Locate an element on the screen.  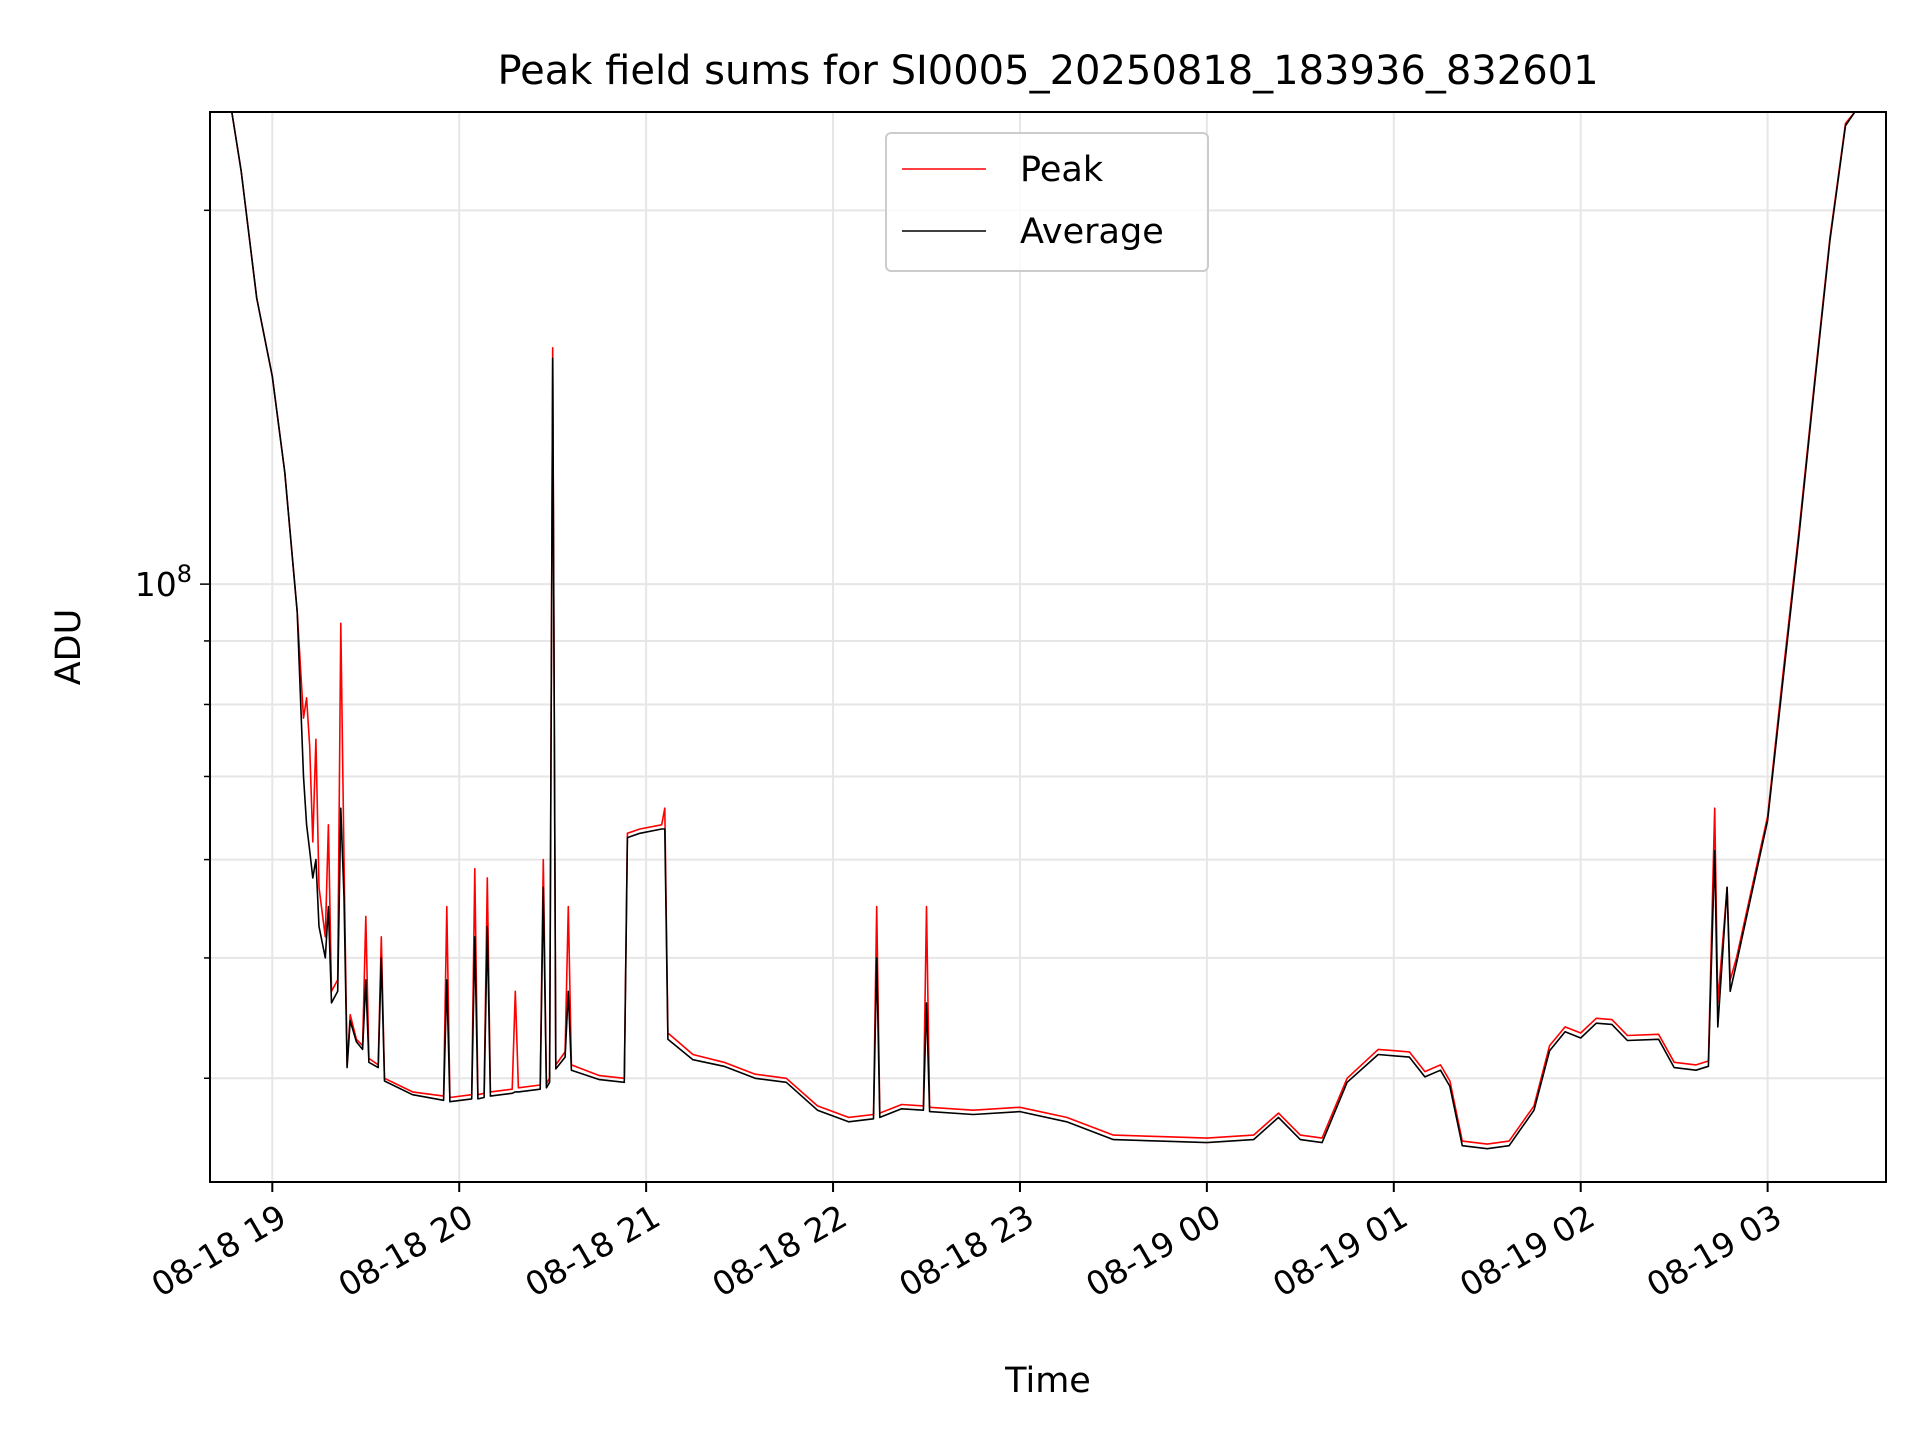
x-axis-label: Time is located at coordinates (1047, 1381).